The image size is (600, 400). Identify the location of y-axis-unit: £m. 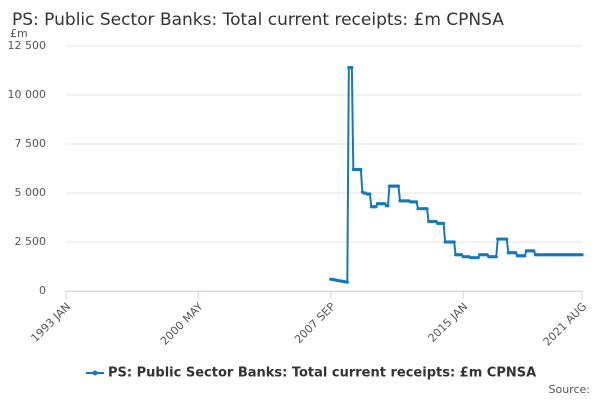
(19, 33).